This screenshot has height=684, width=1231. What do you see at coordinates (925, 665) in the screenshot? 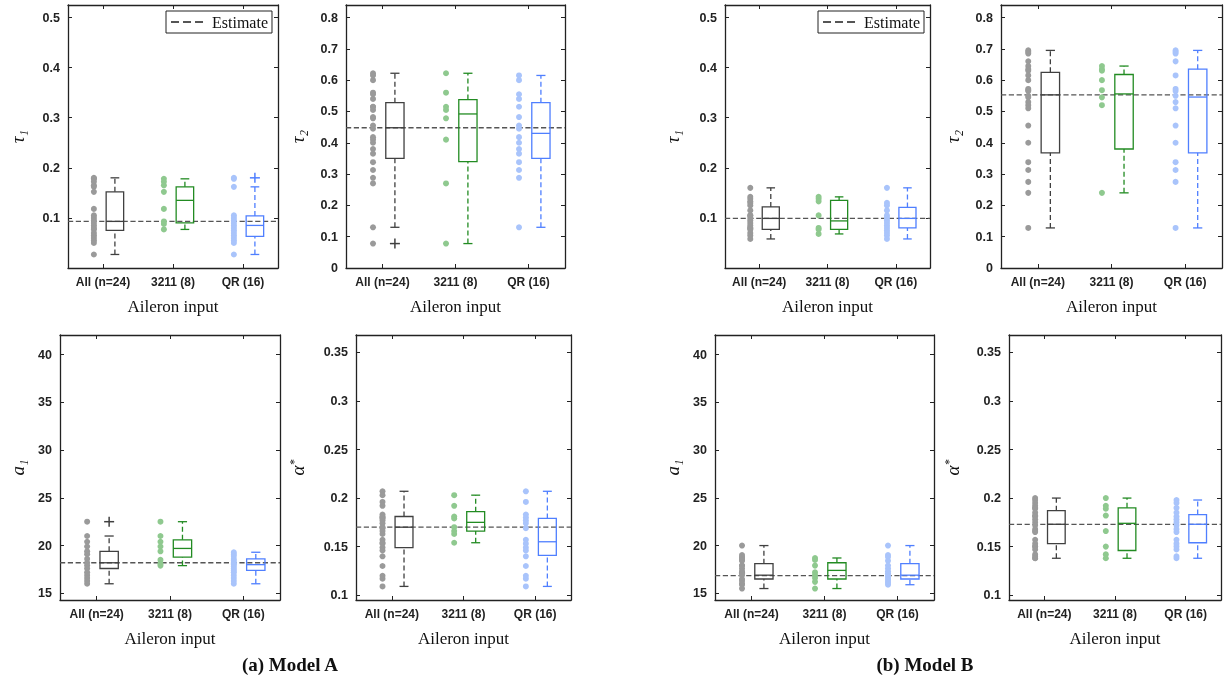
I see `text: (b) Model B` at bounding box center [925, 665].